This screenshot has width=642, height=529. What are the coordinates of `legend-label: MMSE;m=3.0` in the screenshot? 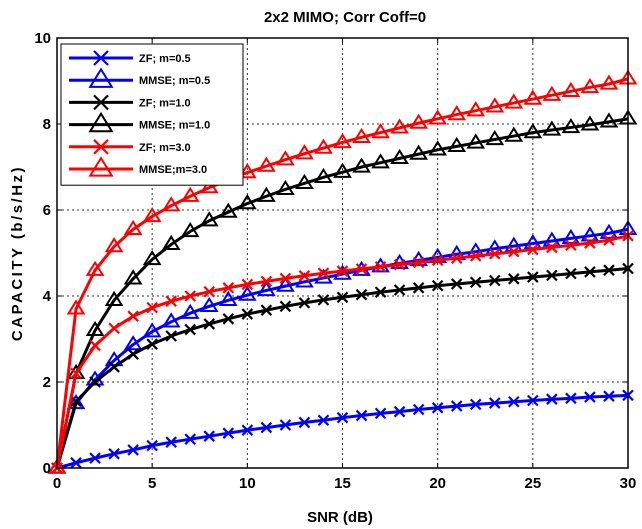 It's located at (173, 170).